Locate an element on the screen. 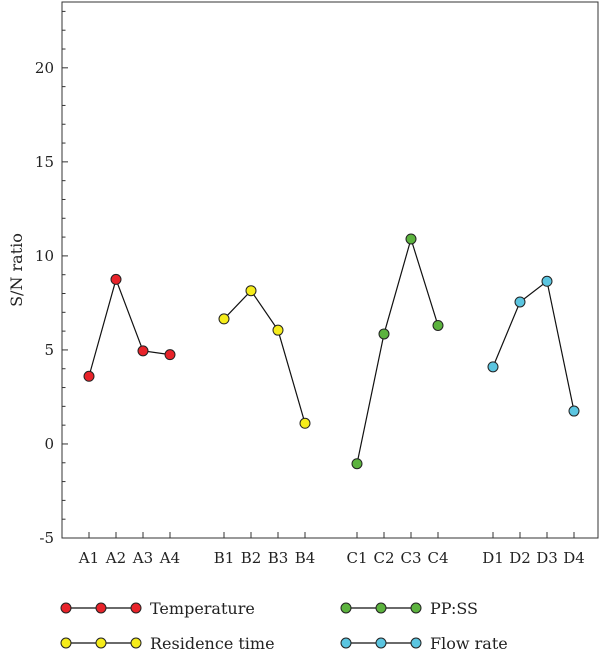  legend-item: Temperature is located at coordinates (157, 608).